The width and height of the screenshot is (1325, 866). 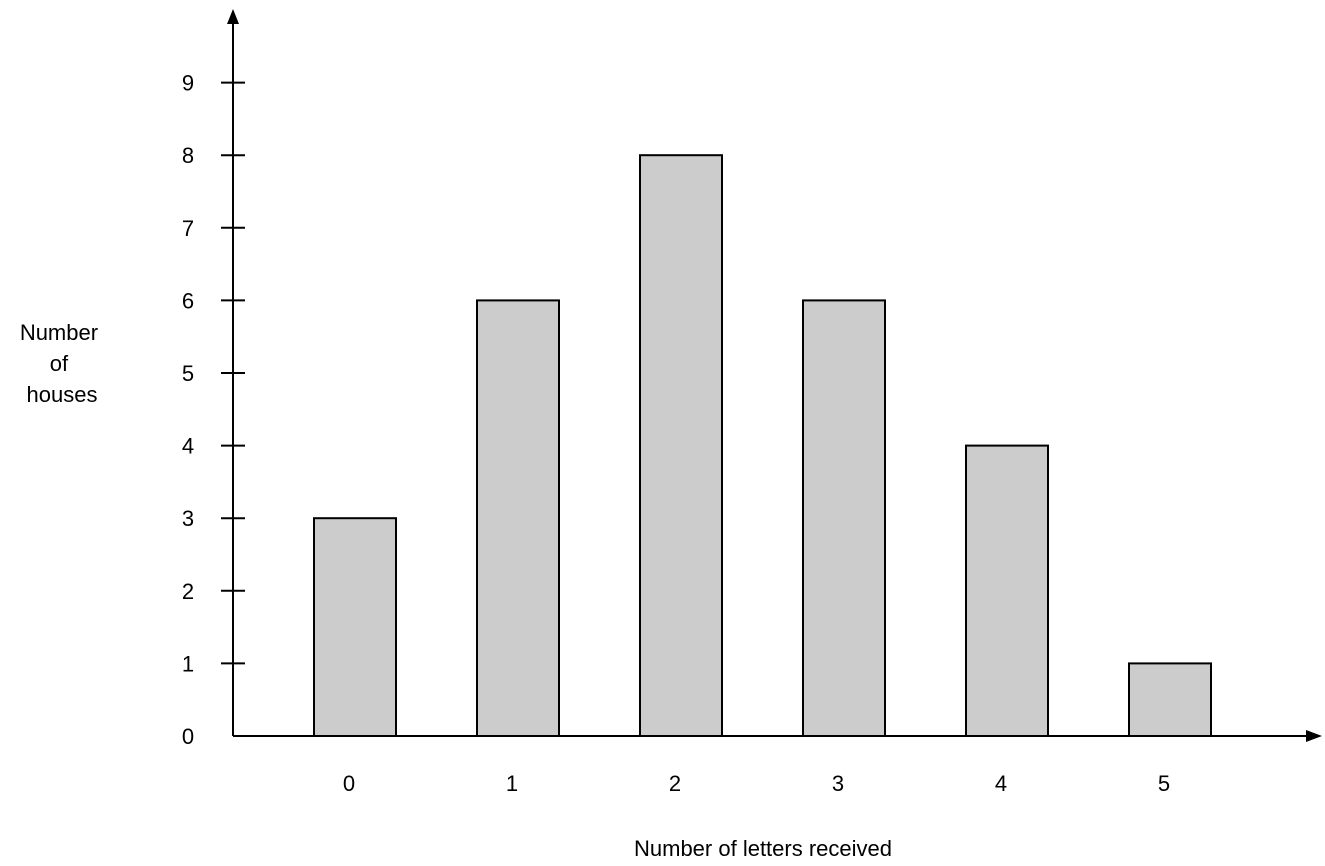 What do you see at coordinates (188, 155) in the screenshot?
I see `y-tick-label-8: 8` at bounding box center [188, 155].